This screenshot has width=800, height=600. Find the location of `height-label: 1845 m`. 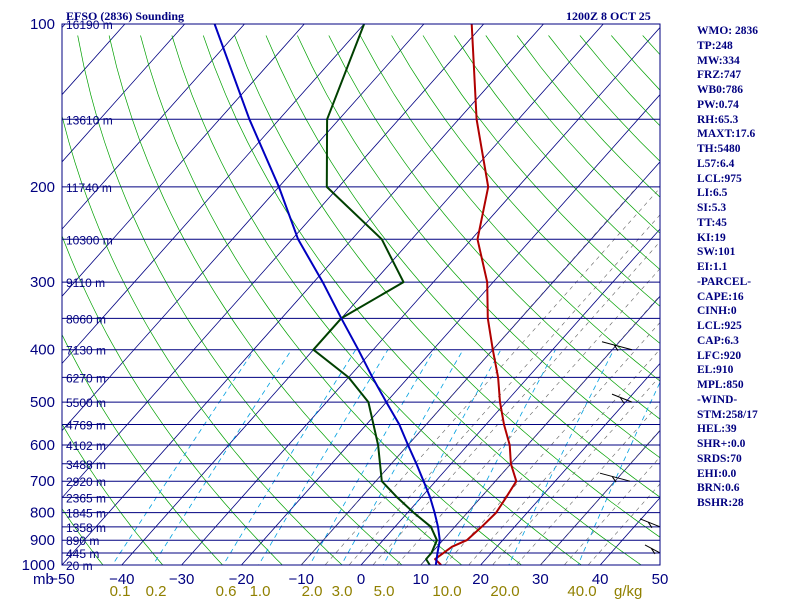

height-label: 1845 m is located at coordinates (86, 514).